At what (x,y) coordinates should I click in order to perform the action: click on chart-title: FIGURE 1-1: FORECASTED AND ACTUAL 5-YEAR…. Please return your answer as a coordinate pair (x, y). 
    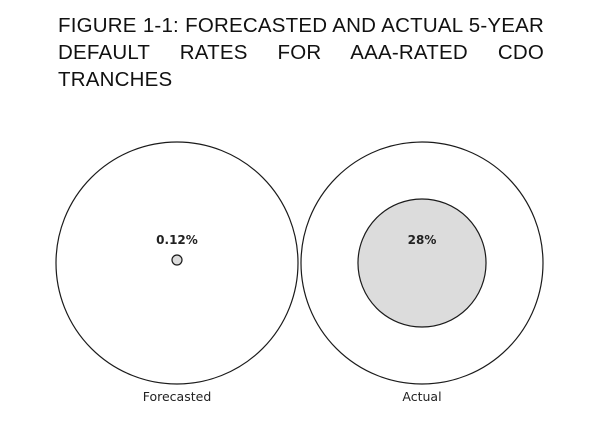
    Looking at the image, I should click on (301, 52).